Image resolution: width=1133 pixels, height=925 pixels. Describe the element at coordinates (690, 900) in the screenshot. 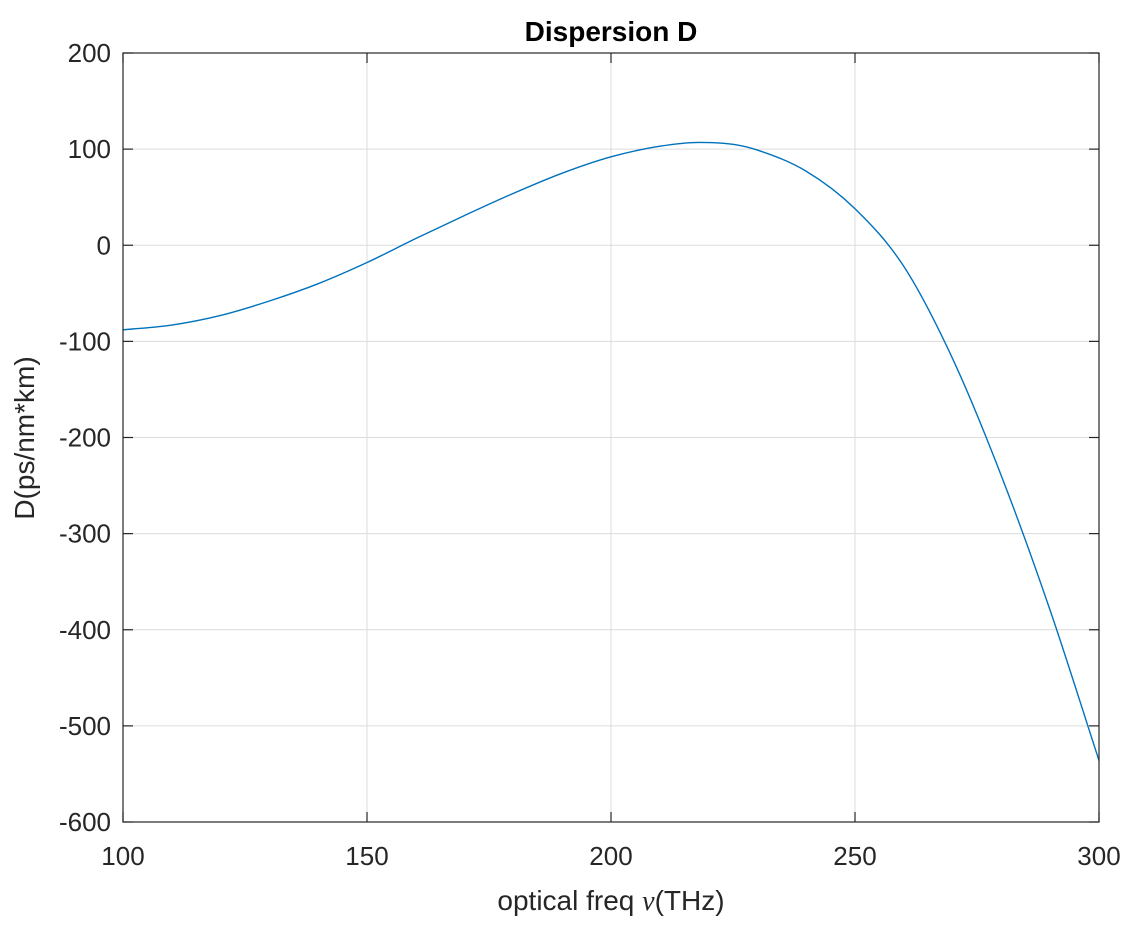

I see `x-axis-title-suffix: (THz)` at that location.